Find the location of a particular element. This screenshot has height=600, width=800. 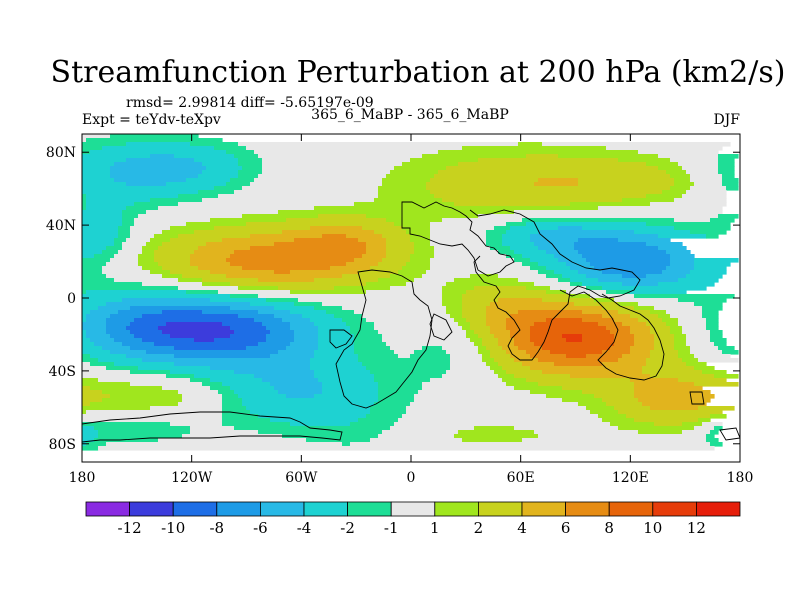

colorbar-label: -8 is located at coordinates (216, 528).